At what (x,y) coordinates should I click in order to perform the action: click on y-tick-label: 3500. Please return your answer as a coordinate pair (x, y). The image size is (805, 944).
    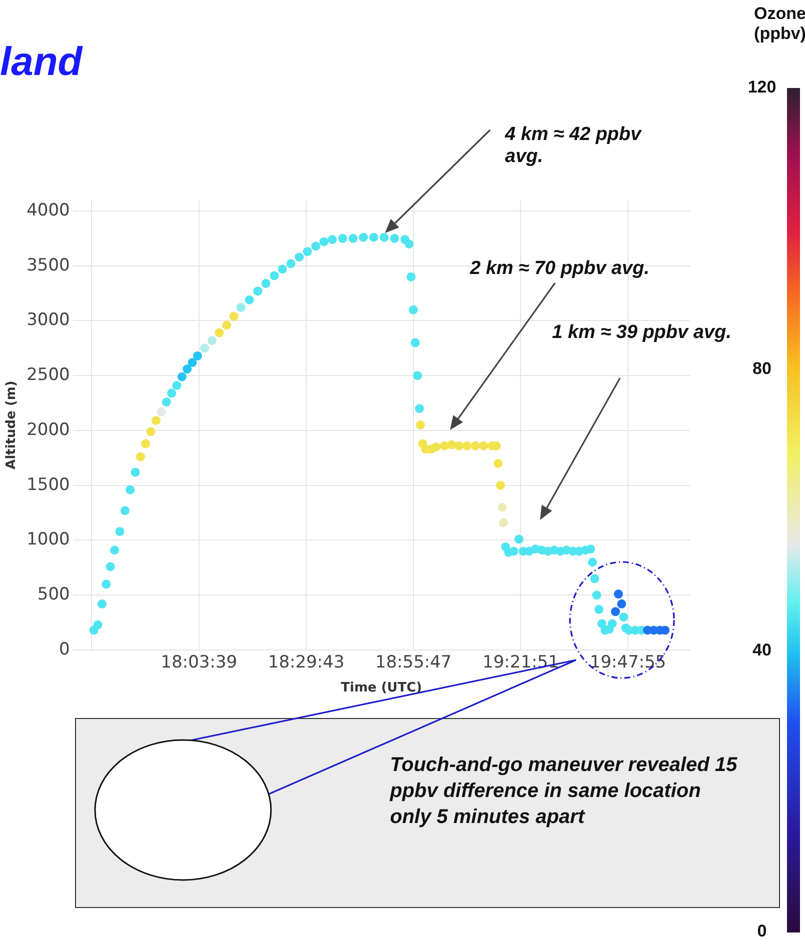
    Looking at the image, I should click on (48, 265).